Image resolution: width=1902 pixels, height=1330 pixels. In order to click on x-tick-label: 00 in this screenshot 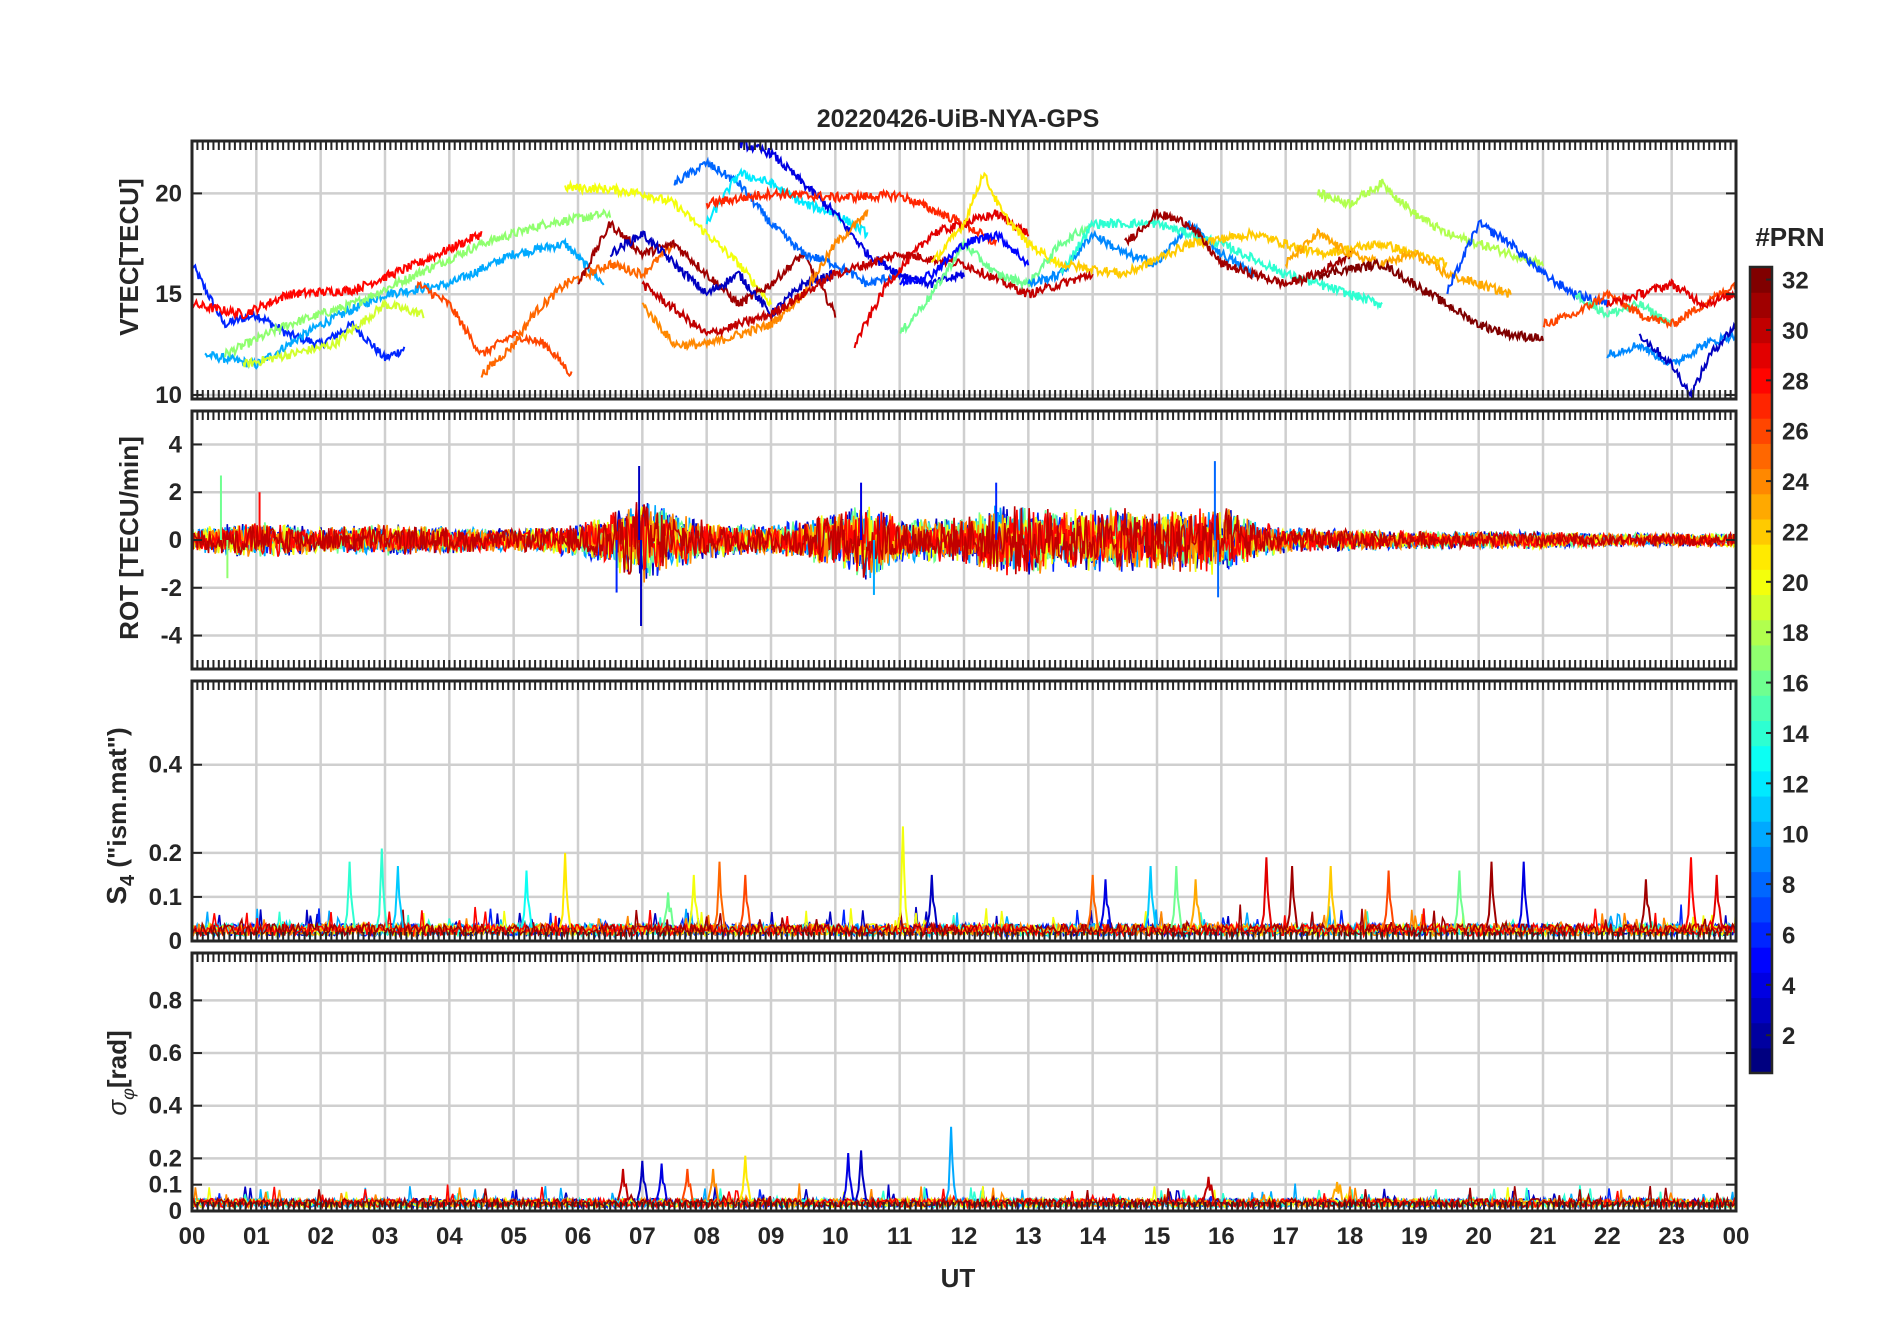, I will do `click(192, 1236)`.